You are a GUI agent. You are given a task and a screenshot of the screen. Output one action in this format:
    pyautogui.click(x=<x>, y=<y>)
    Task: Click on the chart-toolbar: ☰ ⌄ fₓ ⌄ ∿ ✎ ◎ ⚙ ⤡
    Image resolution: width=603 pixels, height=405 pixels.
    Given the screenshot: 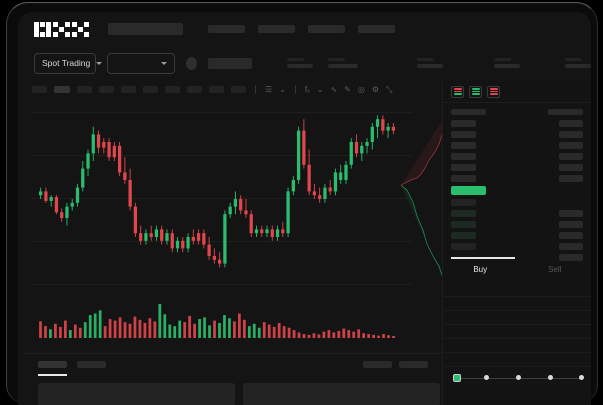 What is the action you would take?
    pyautogui.click(x=304, y=89)
    